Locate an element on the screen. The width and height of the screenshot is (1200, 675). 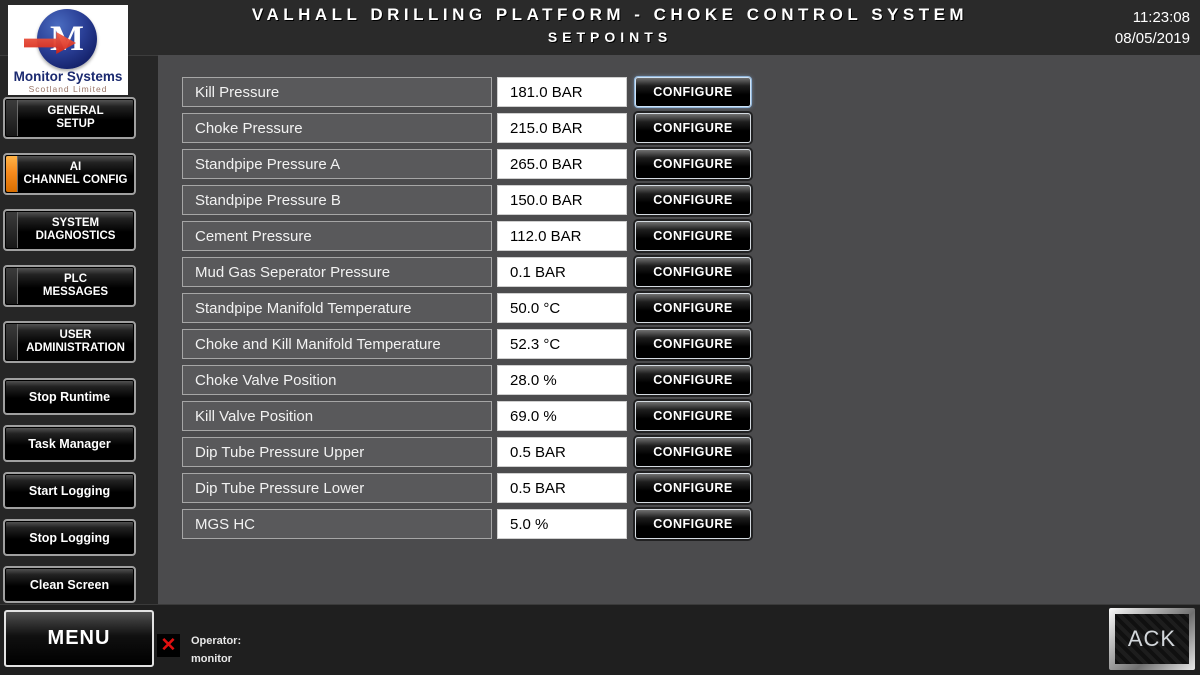
start-logging-button: Start Logging is located at coordinates (69, 490).